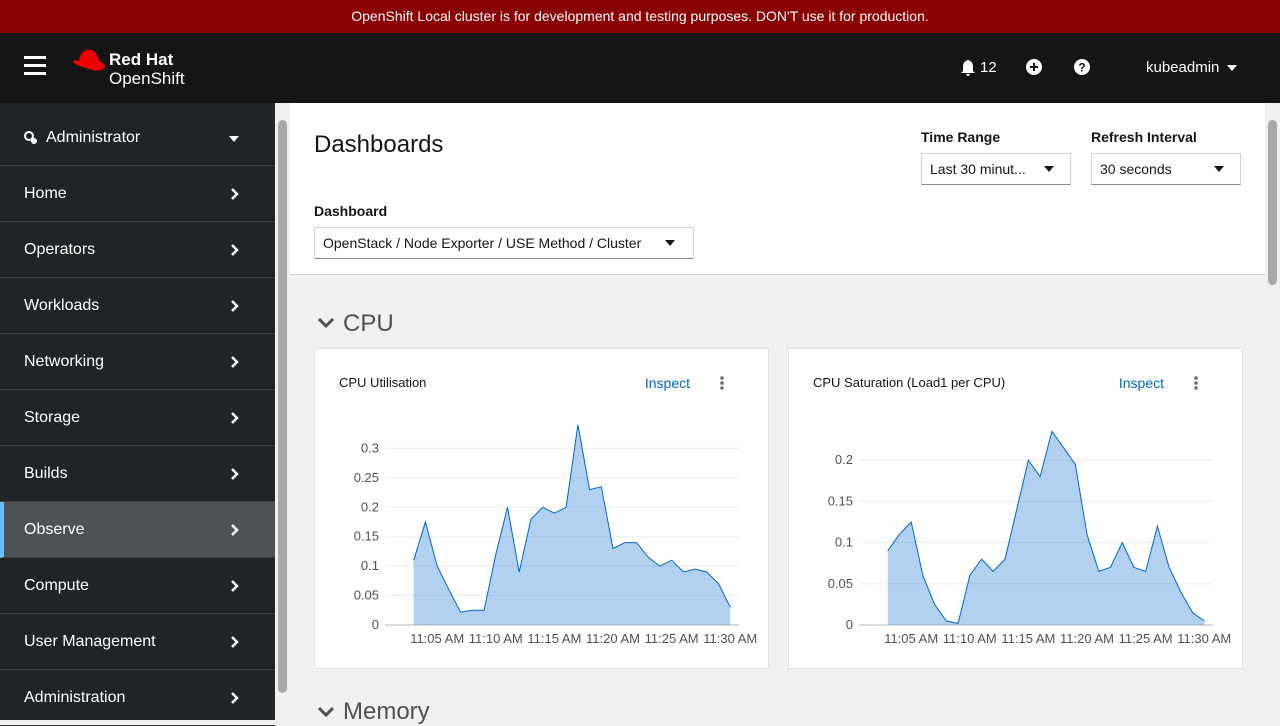  I want to click on nav-item: Home, so click(137, 194).